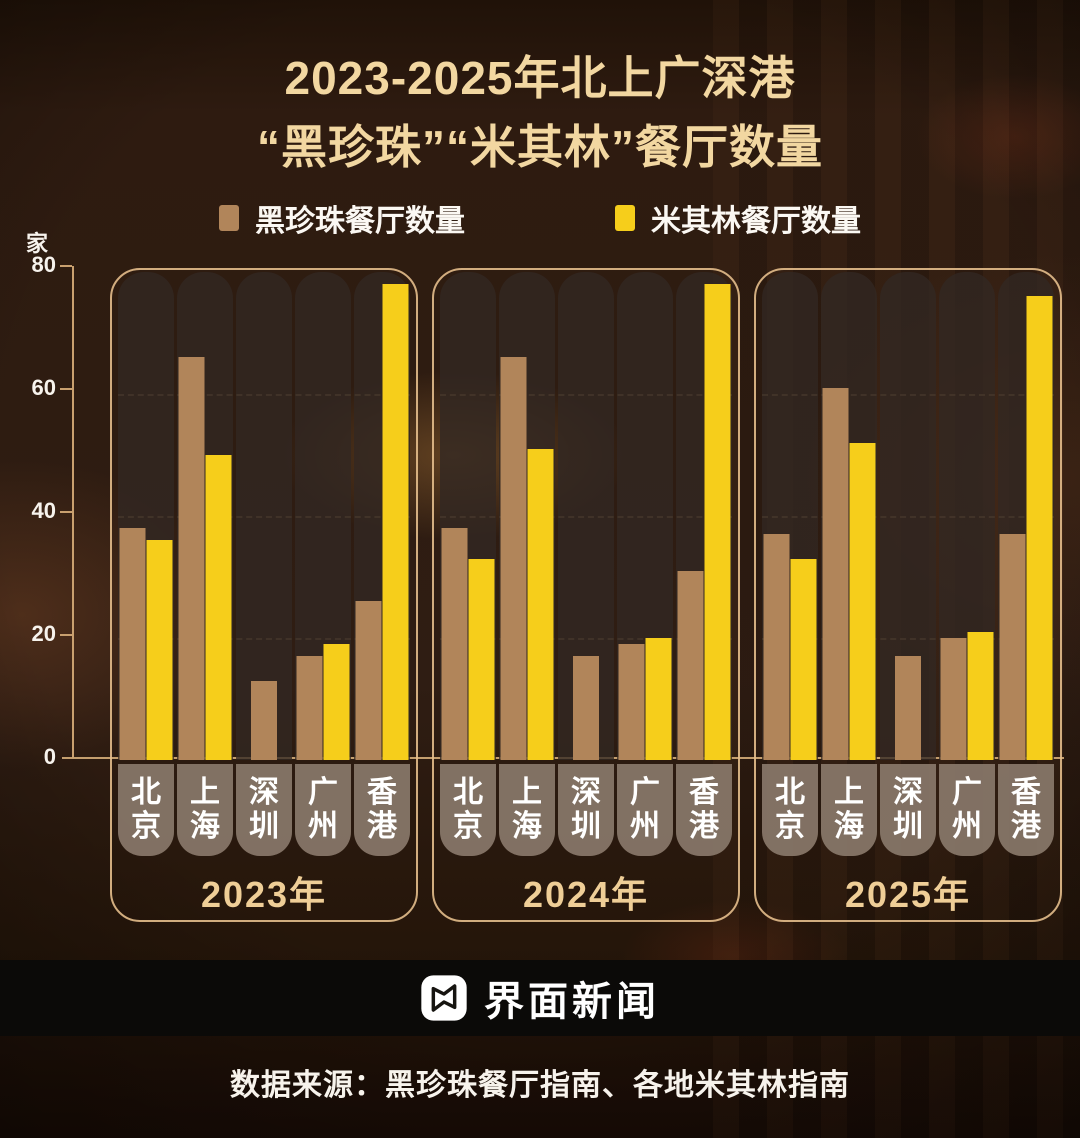 This screenshot has height=1138, width=1080. Describe the element at coordinates (540, 218) in the screenshot. I see `legend: 黑珍珠餐厅数量 米其林餐厅数量` at that location.